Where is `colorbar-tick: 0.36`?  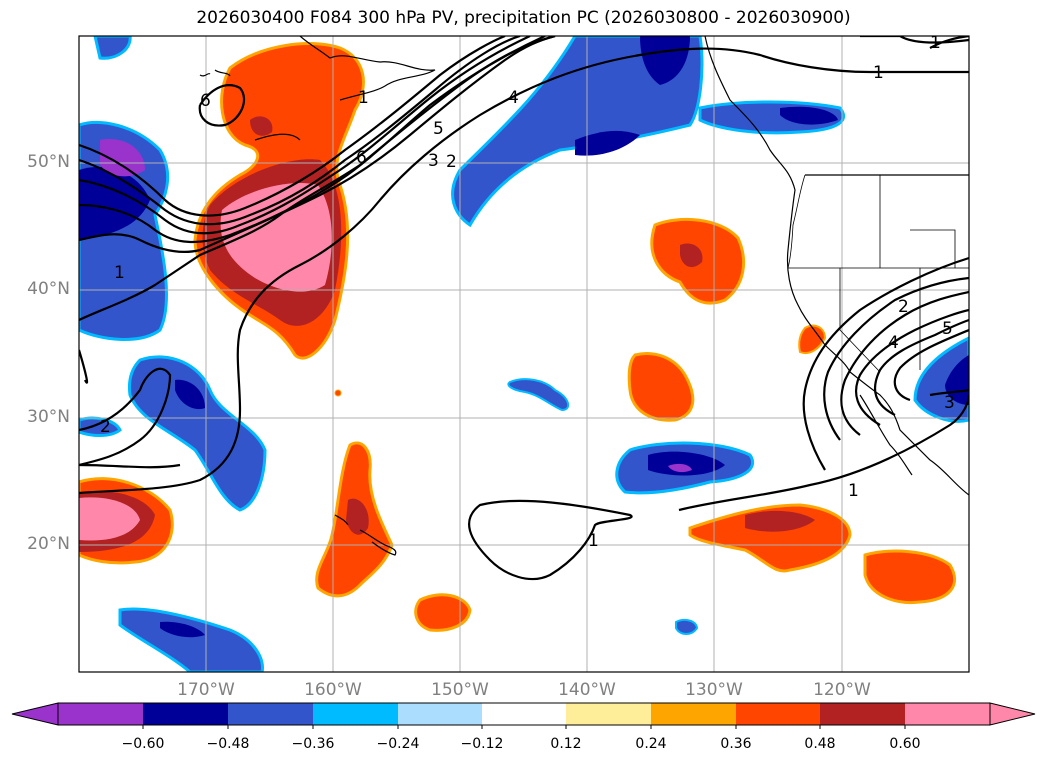 colorbar-tick: 0.36 is located at coordinates (736, 744).